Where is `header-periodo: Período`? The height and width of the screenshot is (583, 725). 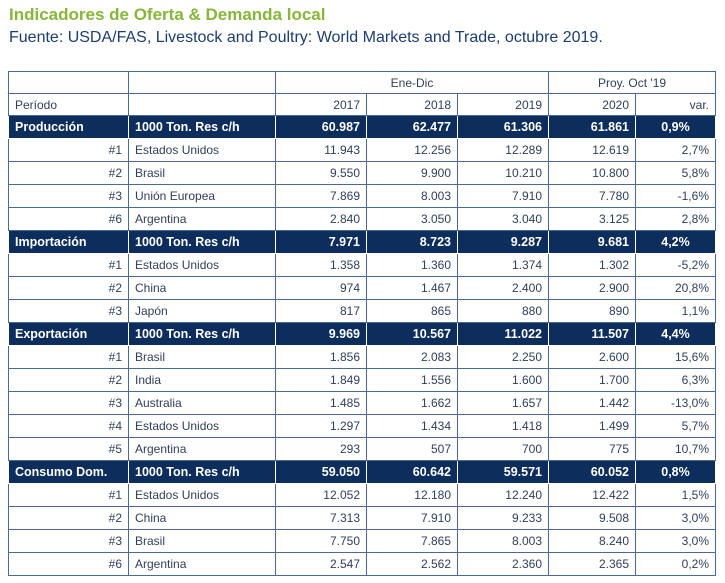
header-periodo: Período is located at coordinates (68, 104).